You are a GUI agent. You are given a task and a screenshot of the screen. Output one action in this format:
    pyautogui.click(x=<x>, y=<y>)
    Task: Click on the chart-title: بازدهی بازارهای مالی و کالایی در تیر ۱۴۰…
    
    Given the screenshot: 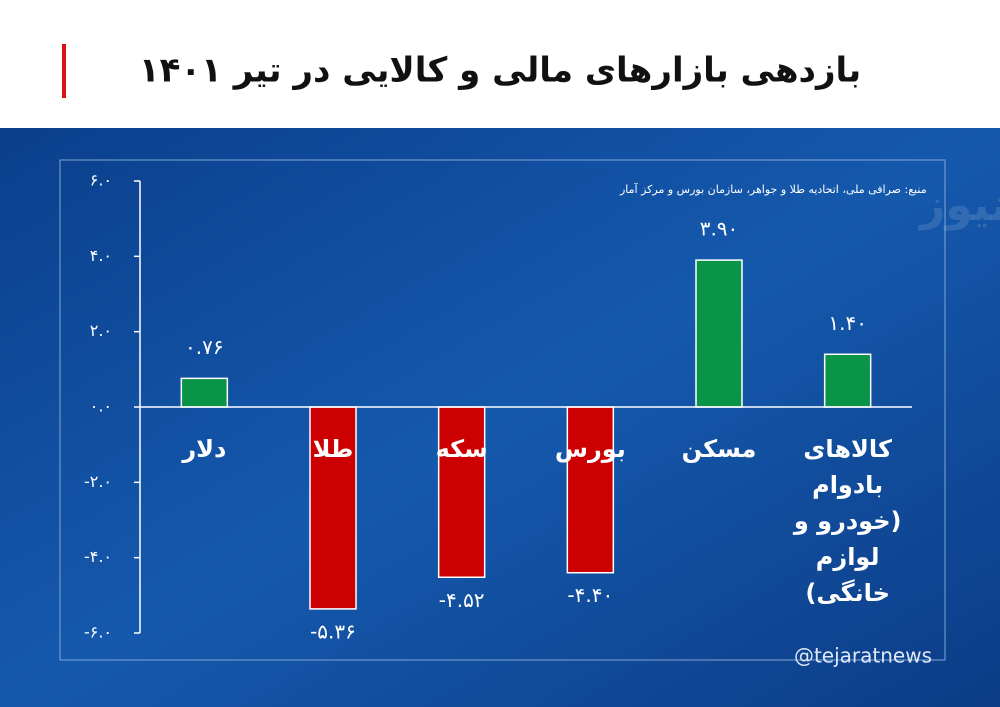 What is the action you would take?
    pyautogui.click(x=500, y=71)
    